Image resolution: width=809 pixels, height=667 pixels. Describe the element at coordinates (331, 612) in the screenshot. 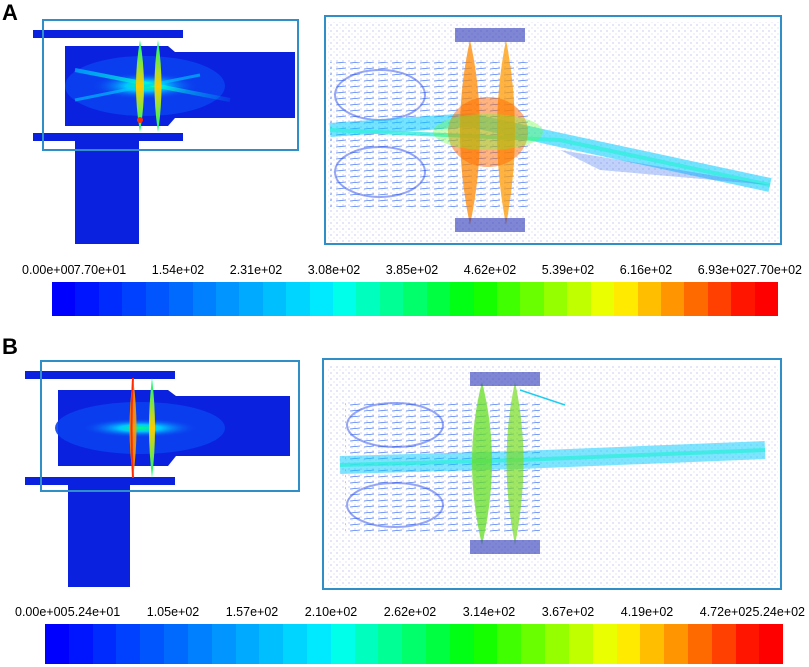

I see `colorbar-tick-label: 2.10e+02` at that location.